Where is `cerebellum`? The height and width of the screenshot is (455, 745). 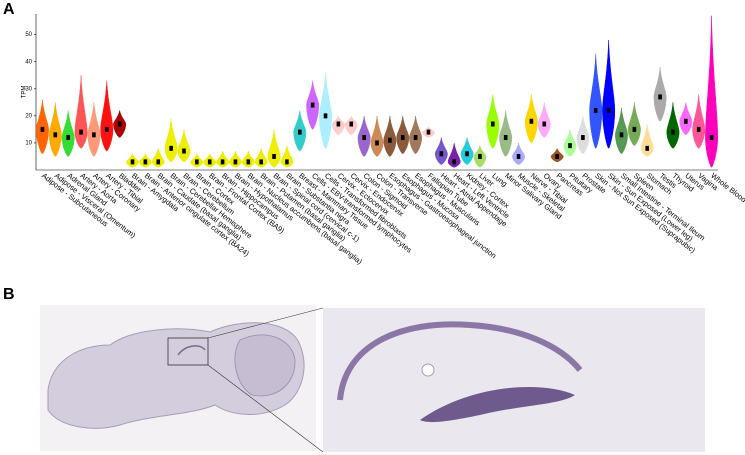
cerebellum is located at coordinates (265, 365).